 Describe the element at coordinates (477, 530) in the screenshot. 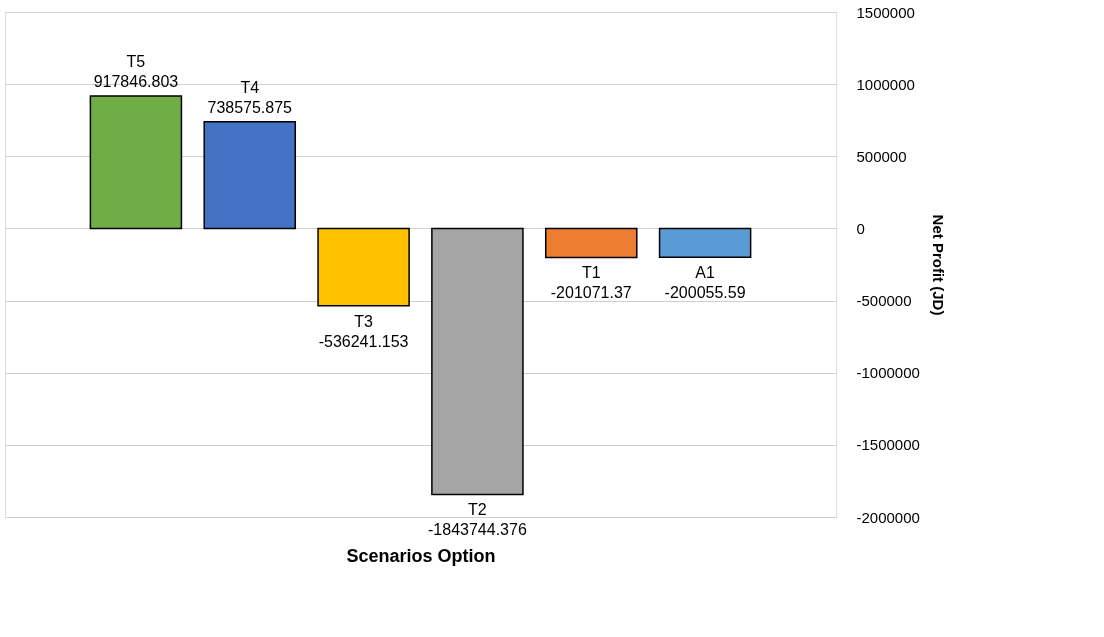

I see `data-label: -1843744.376` at that location.